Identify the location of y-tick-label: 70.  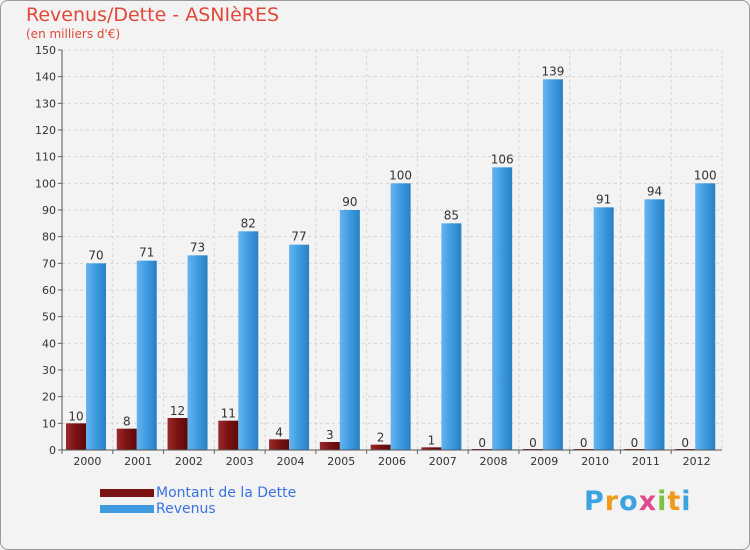
(49, 263).